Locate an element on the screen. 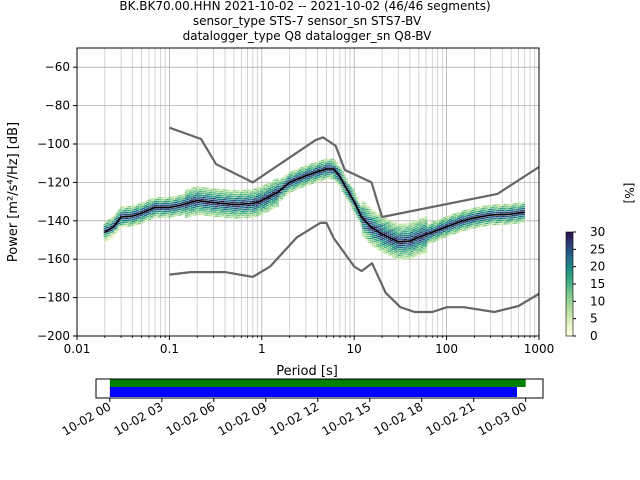 The image size is (640, 480). coverage-tick-label: 10-03 00 is located at coordinates (502, 418).